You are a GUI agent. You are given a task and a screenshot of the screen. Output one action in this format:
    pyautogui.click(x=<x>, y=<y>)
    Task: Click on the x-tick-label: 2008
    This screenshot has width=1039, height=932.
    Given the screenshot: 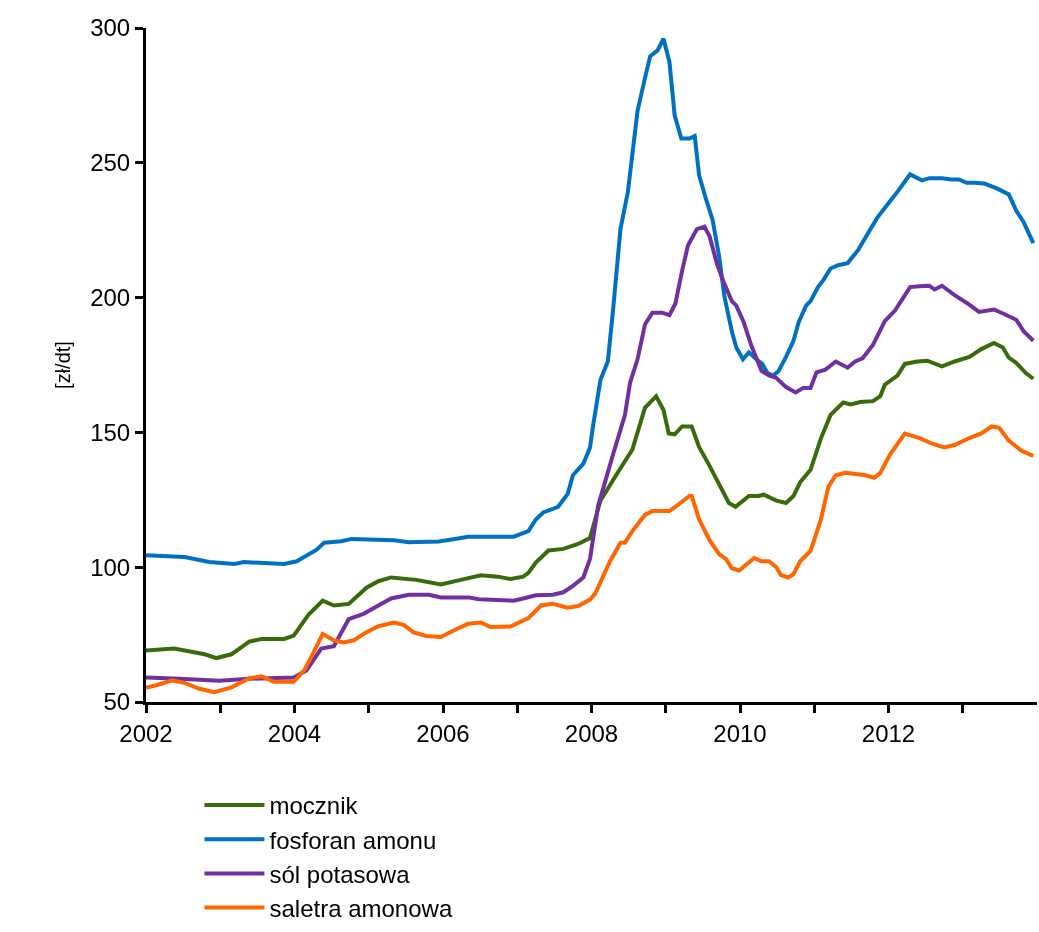 What is the action you would take?
    pyautogui.click(x=591, y=733)
    